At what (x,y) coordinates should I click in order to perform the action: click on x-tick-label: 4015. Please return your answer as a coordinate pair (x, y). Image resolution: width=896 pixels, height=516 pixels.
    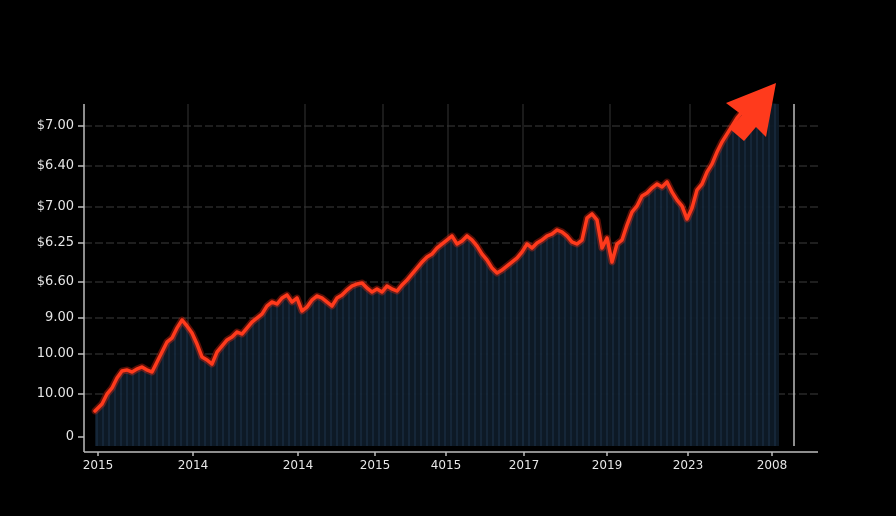
    Looking at the image, I should click on (446, 465).